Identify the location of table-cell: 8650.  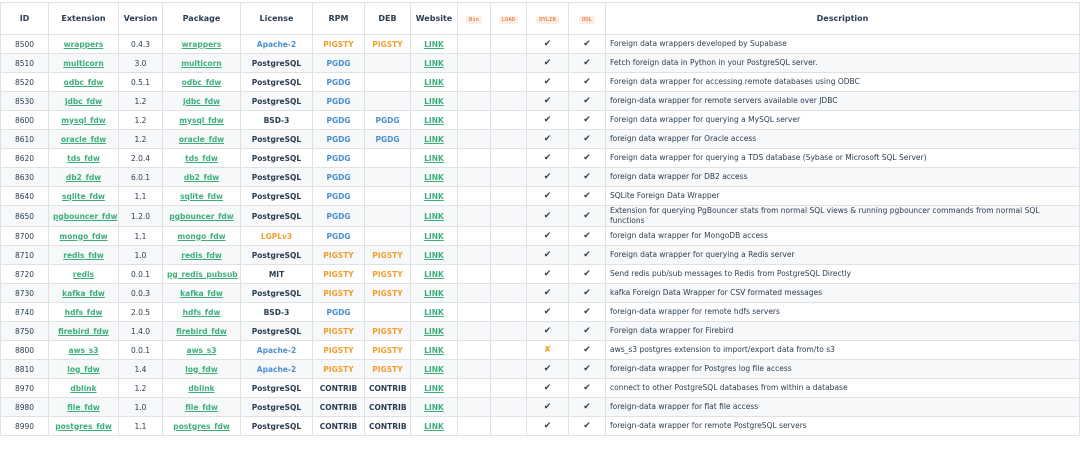
(24, 216).